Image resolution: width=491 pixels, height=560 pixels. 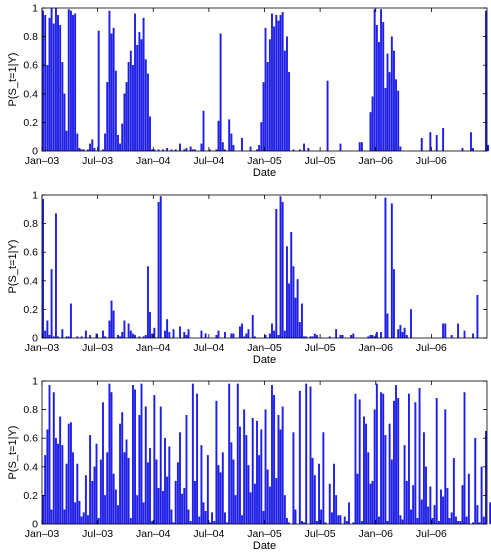 I want to click on y-tick-label: 1, so click(x=35, y=196).